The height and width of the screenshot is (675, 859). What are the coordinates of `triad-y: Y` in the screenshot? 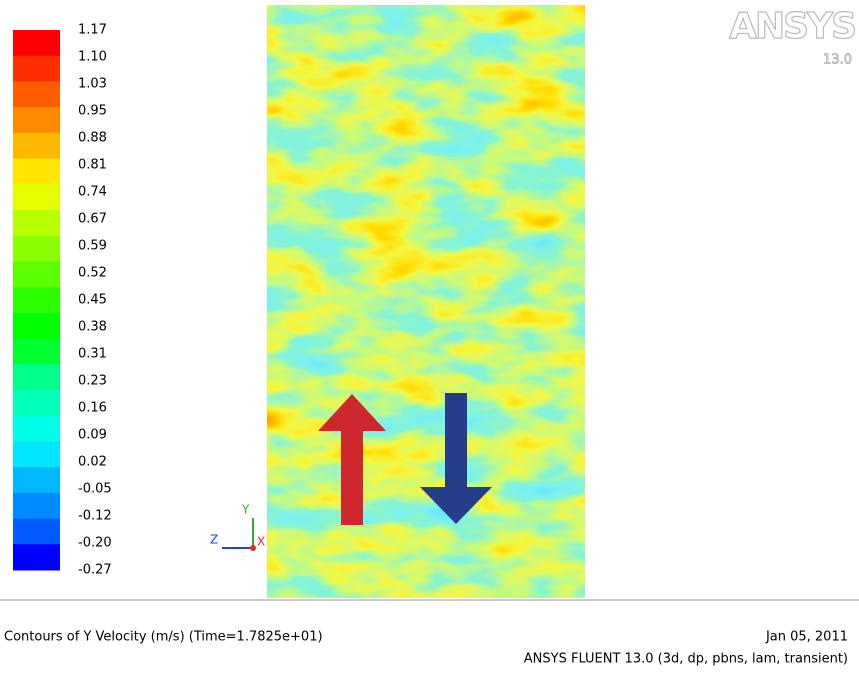 It's located at (245, 510).